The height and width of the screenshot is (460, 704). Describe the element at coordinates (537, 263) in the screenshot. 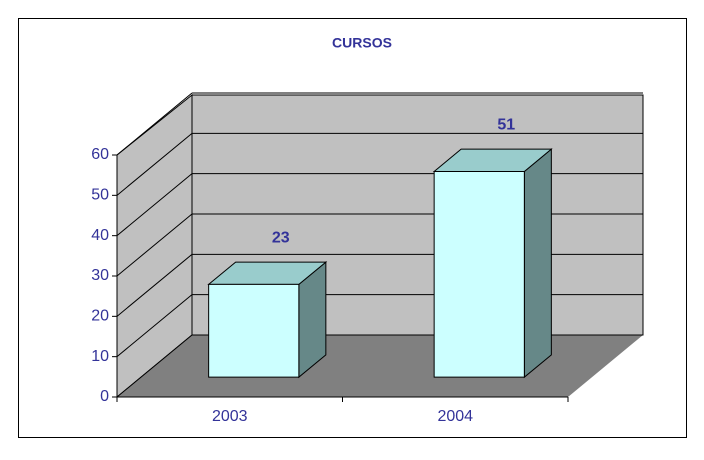

I see `bar-side` at that location.